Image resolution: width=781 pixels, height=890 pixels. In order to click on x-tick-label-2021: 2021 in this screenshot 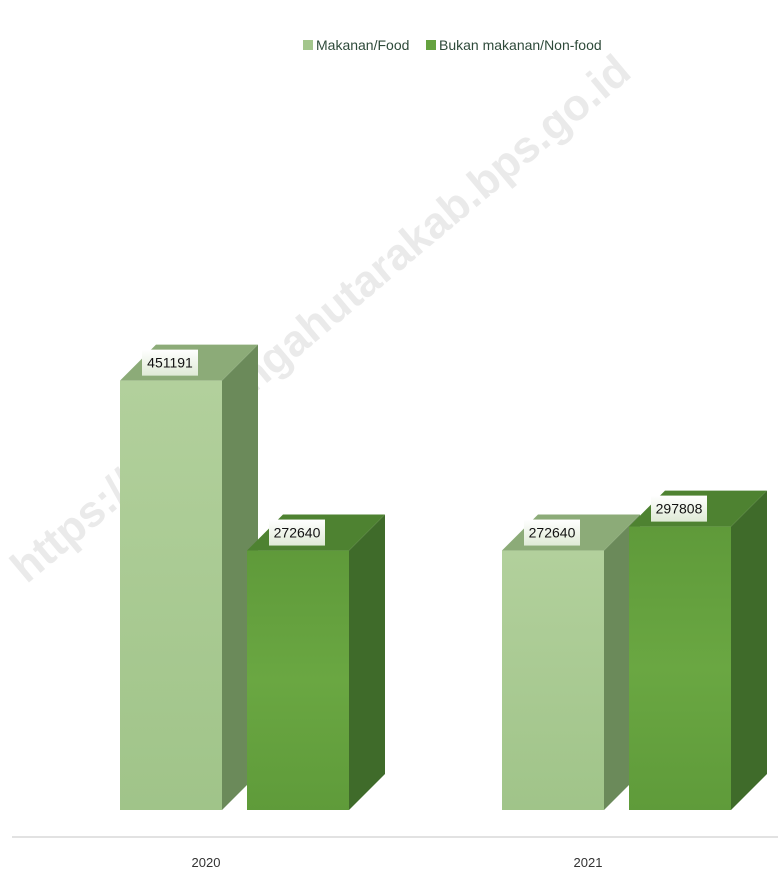, I will do `click(588, 862)`.